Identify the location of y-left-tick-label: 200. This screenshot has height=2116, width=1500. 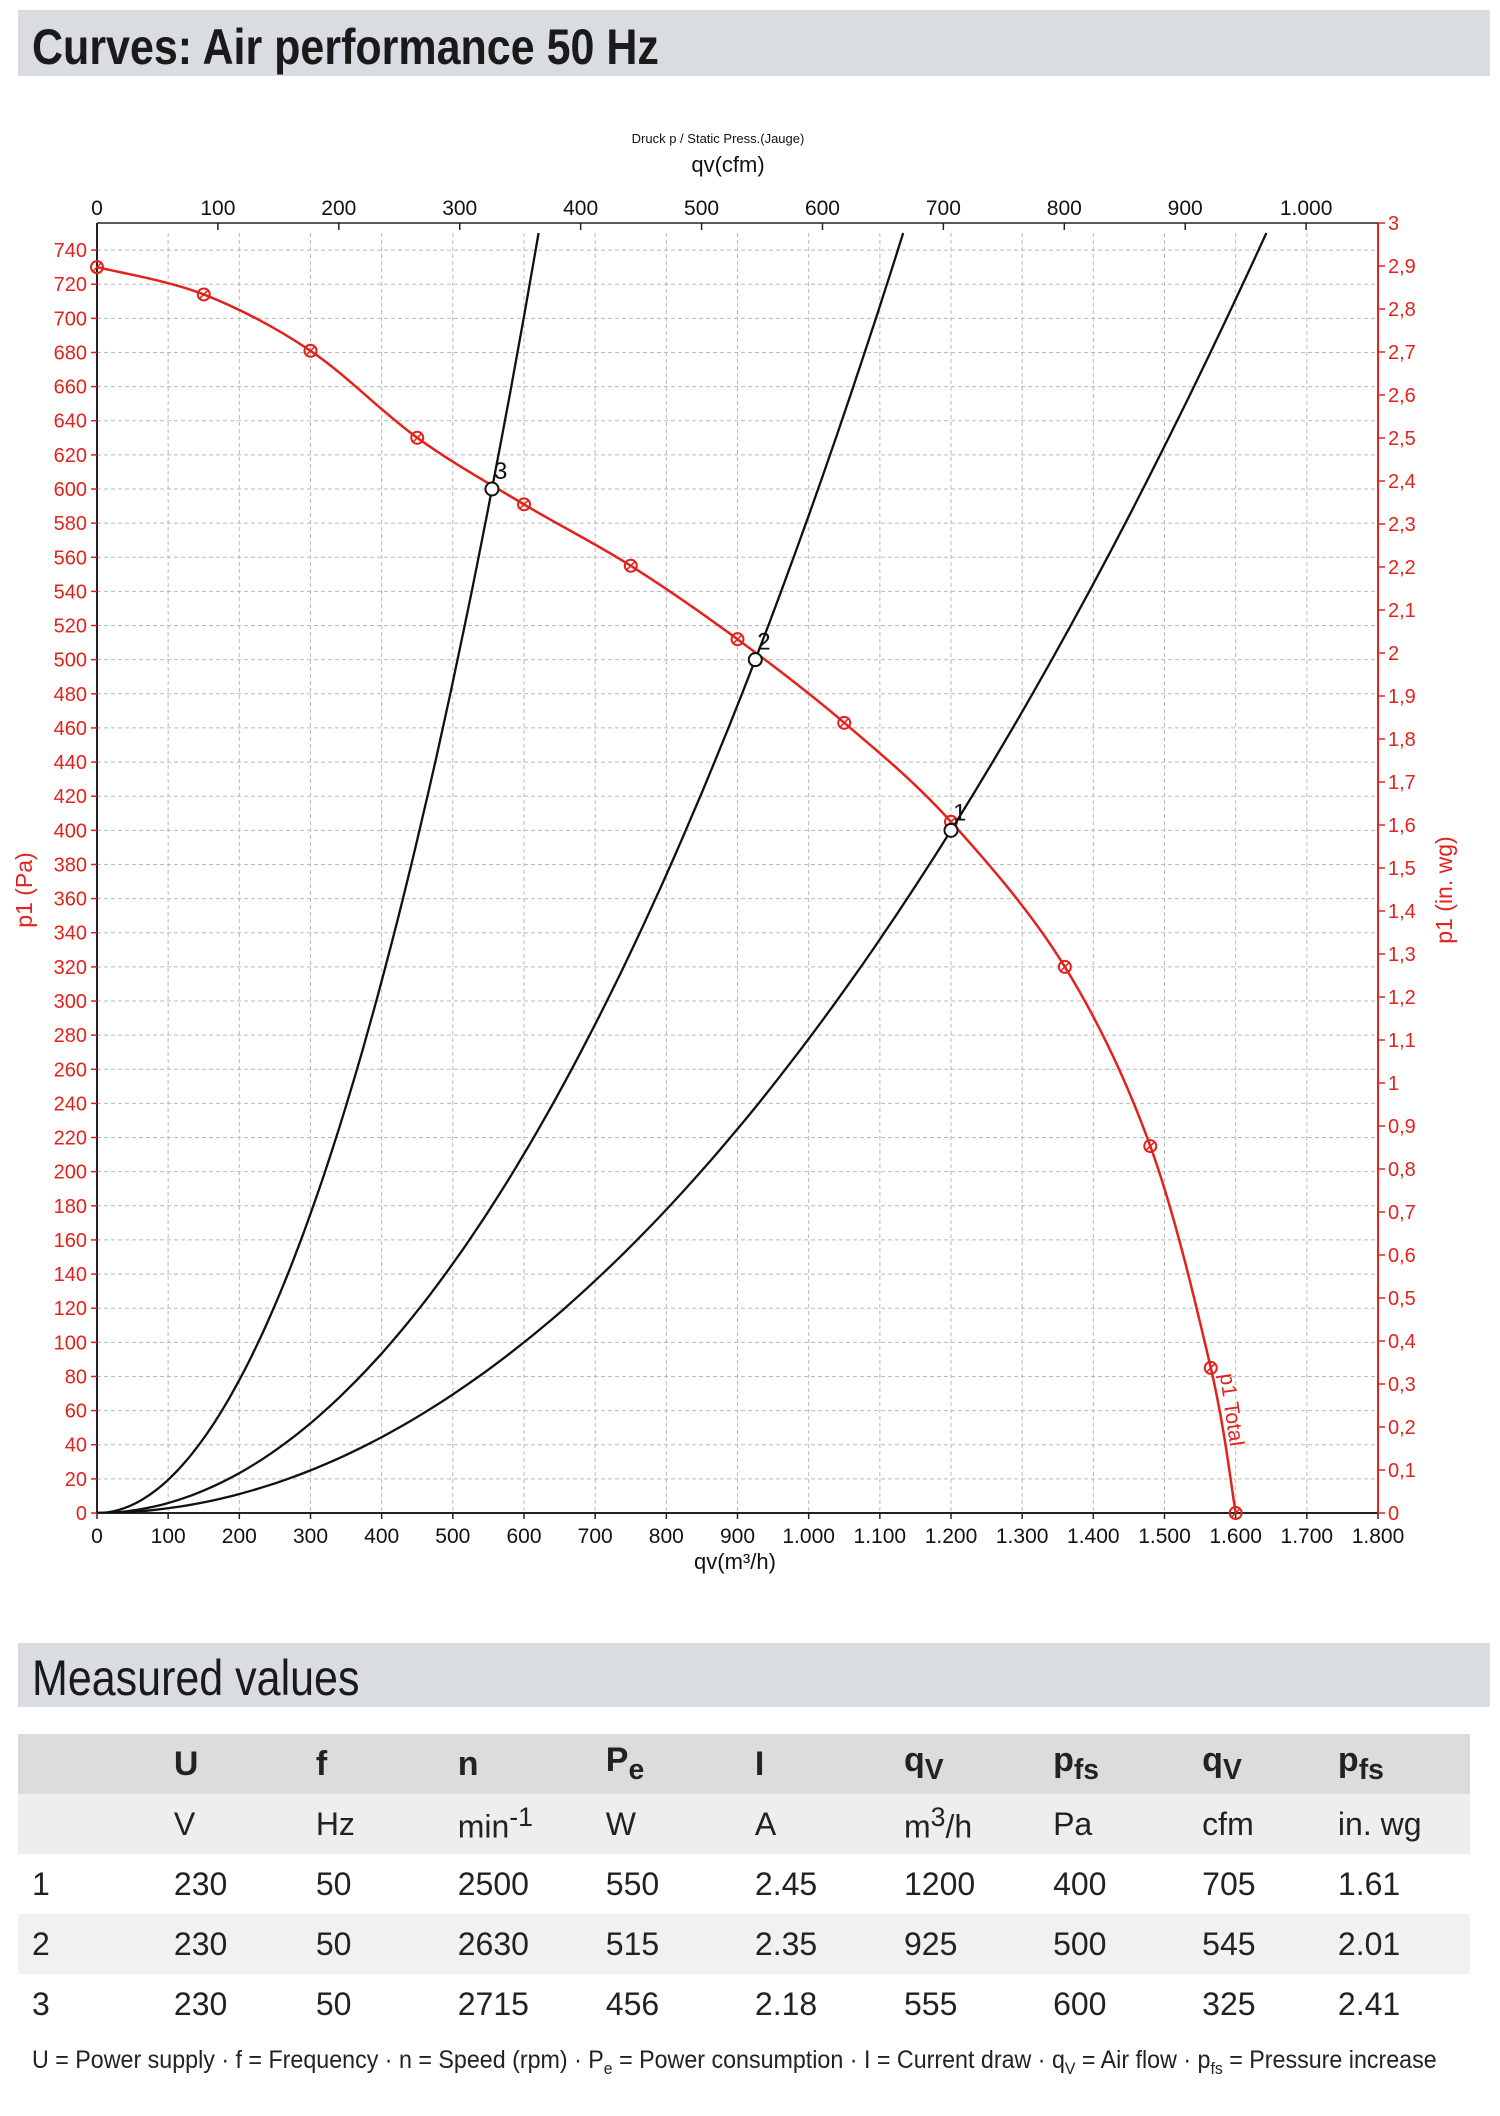
(70, 1173).